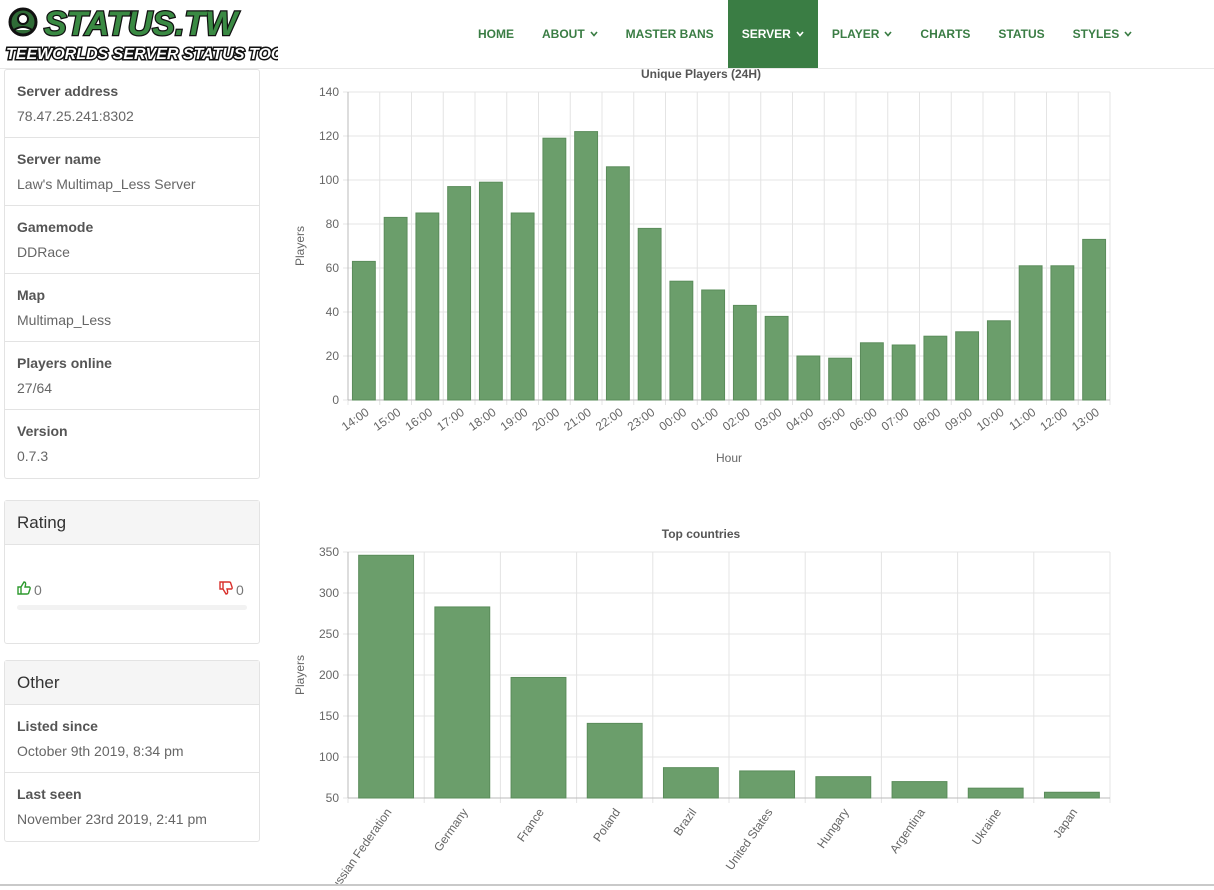  I want to click on y-tick-label: 350, so click(329, 552).